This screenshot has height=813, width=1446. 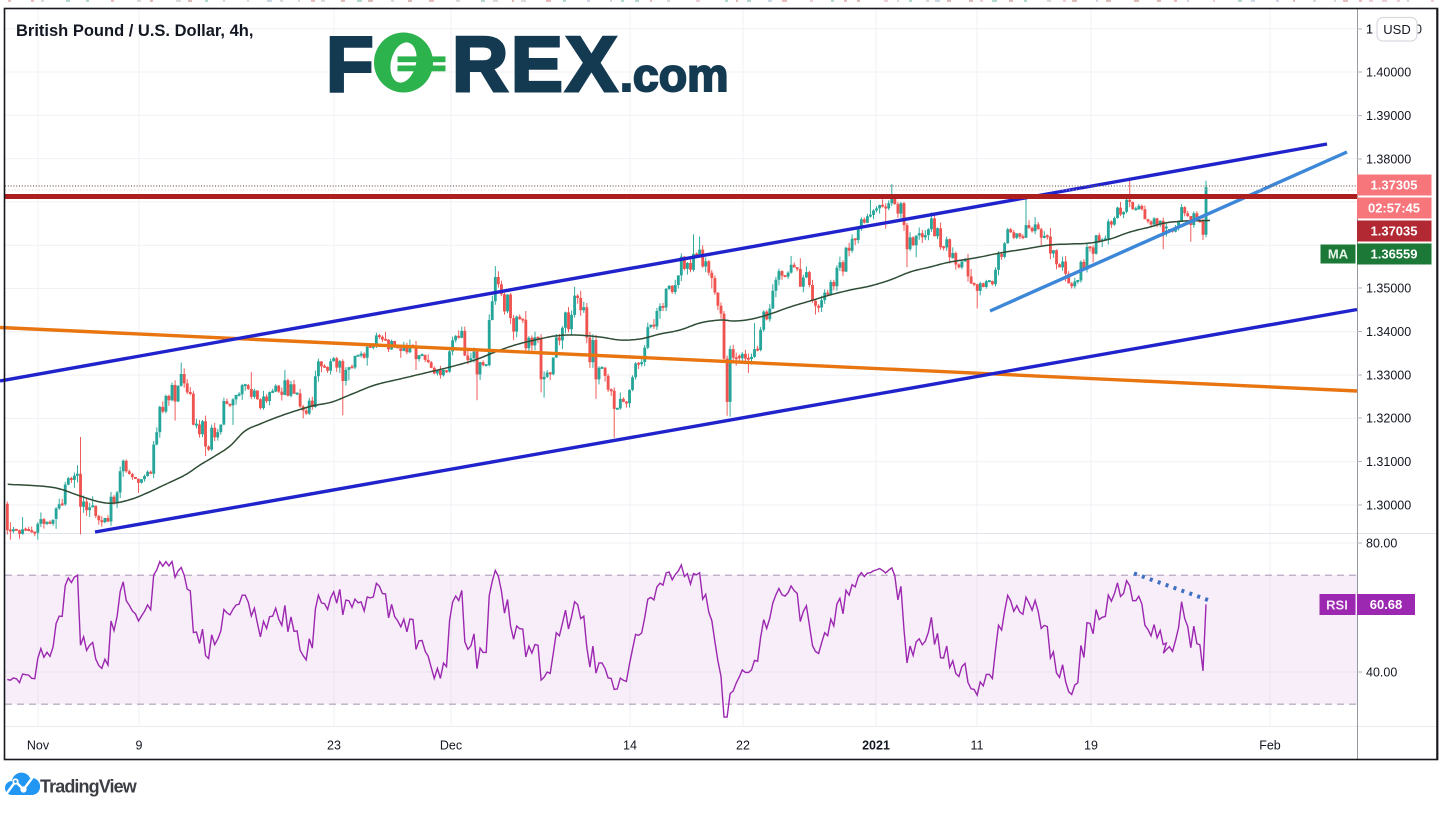 What do you see at coordinates (1388, 418) in the screenshot?
I see `svg-text: 1.32000` at bounding box center [1388, 418].